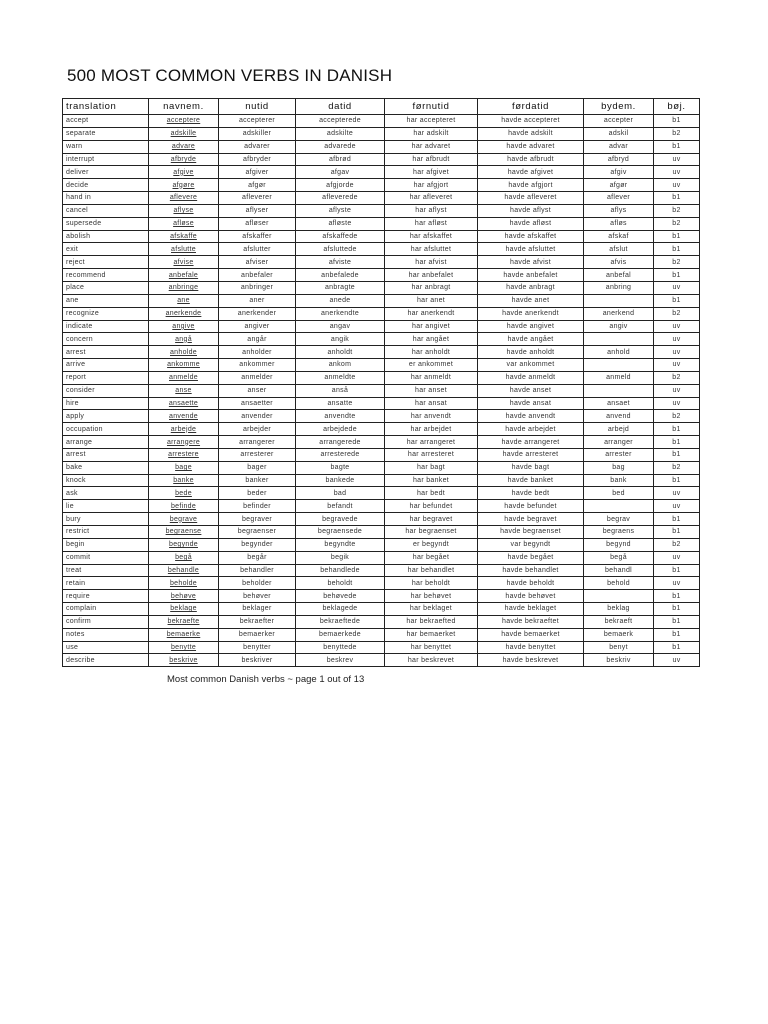  I want to click on perfect-cell: har anbragt, so click(431, 287).